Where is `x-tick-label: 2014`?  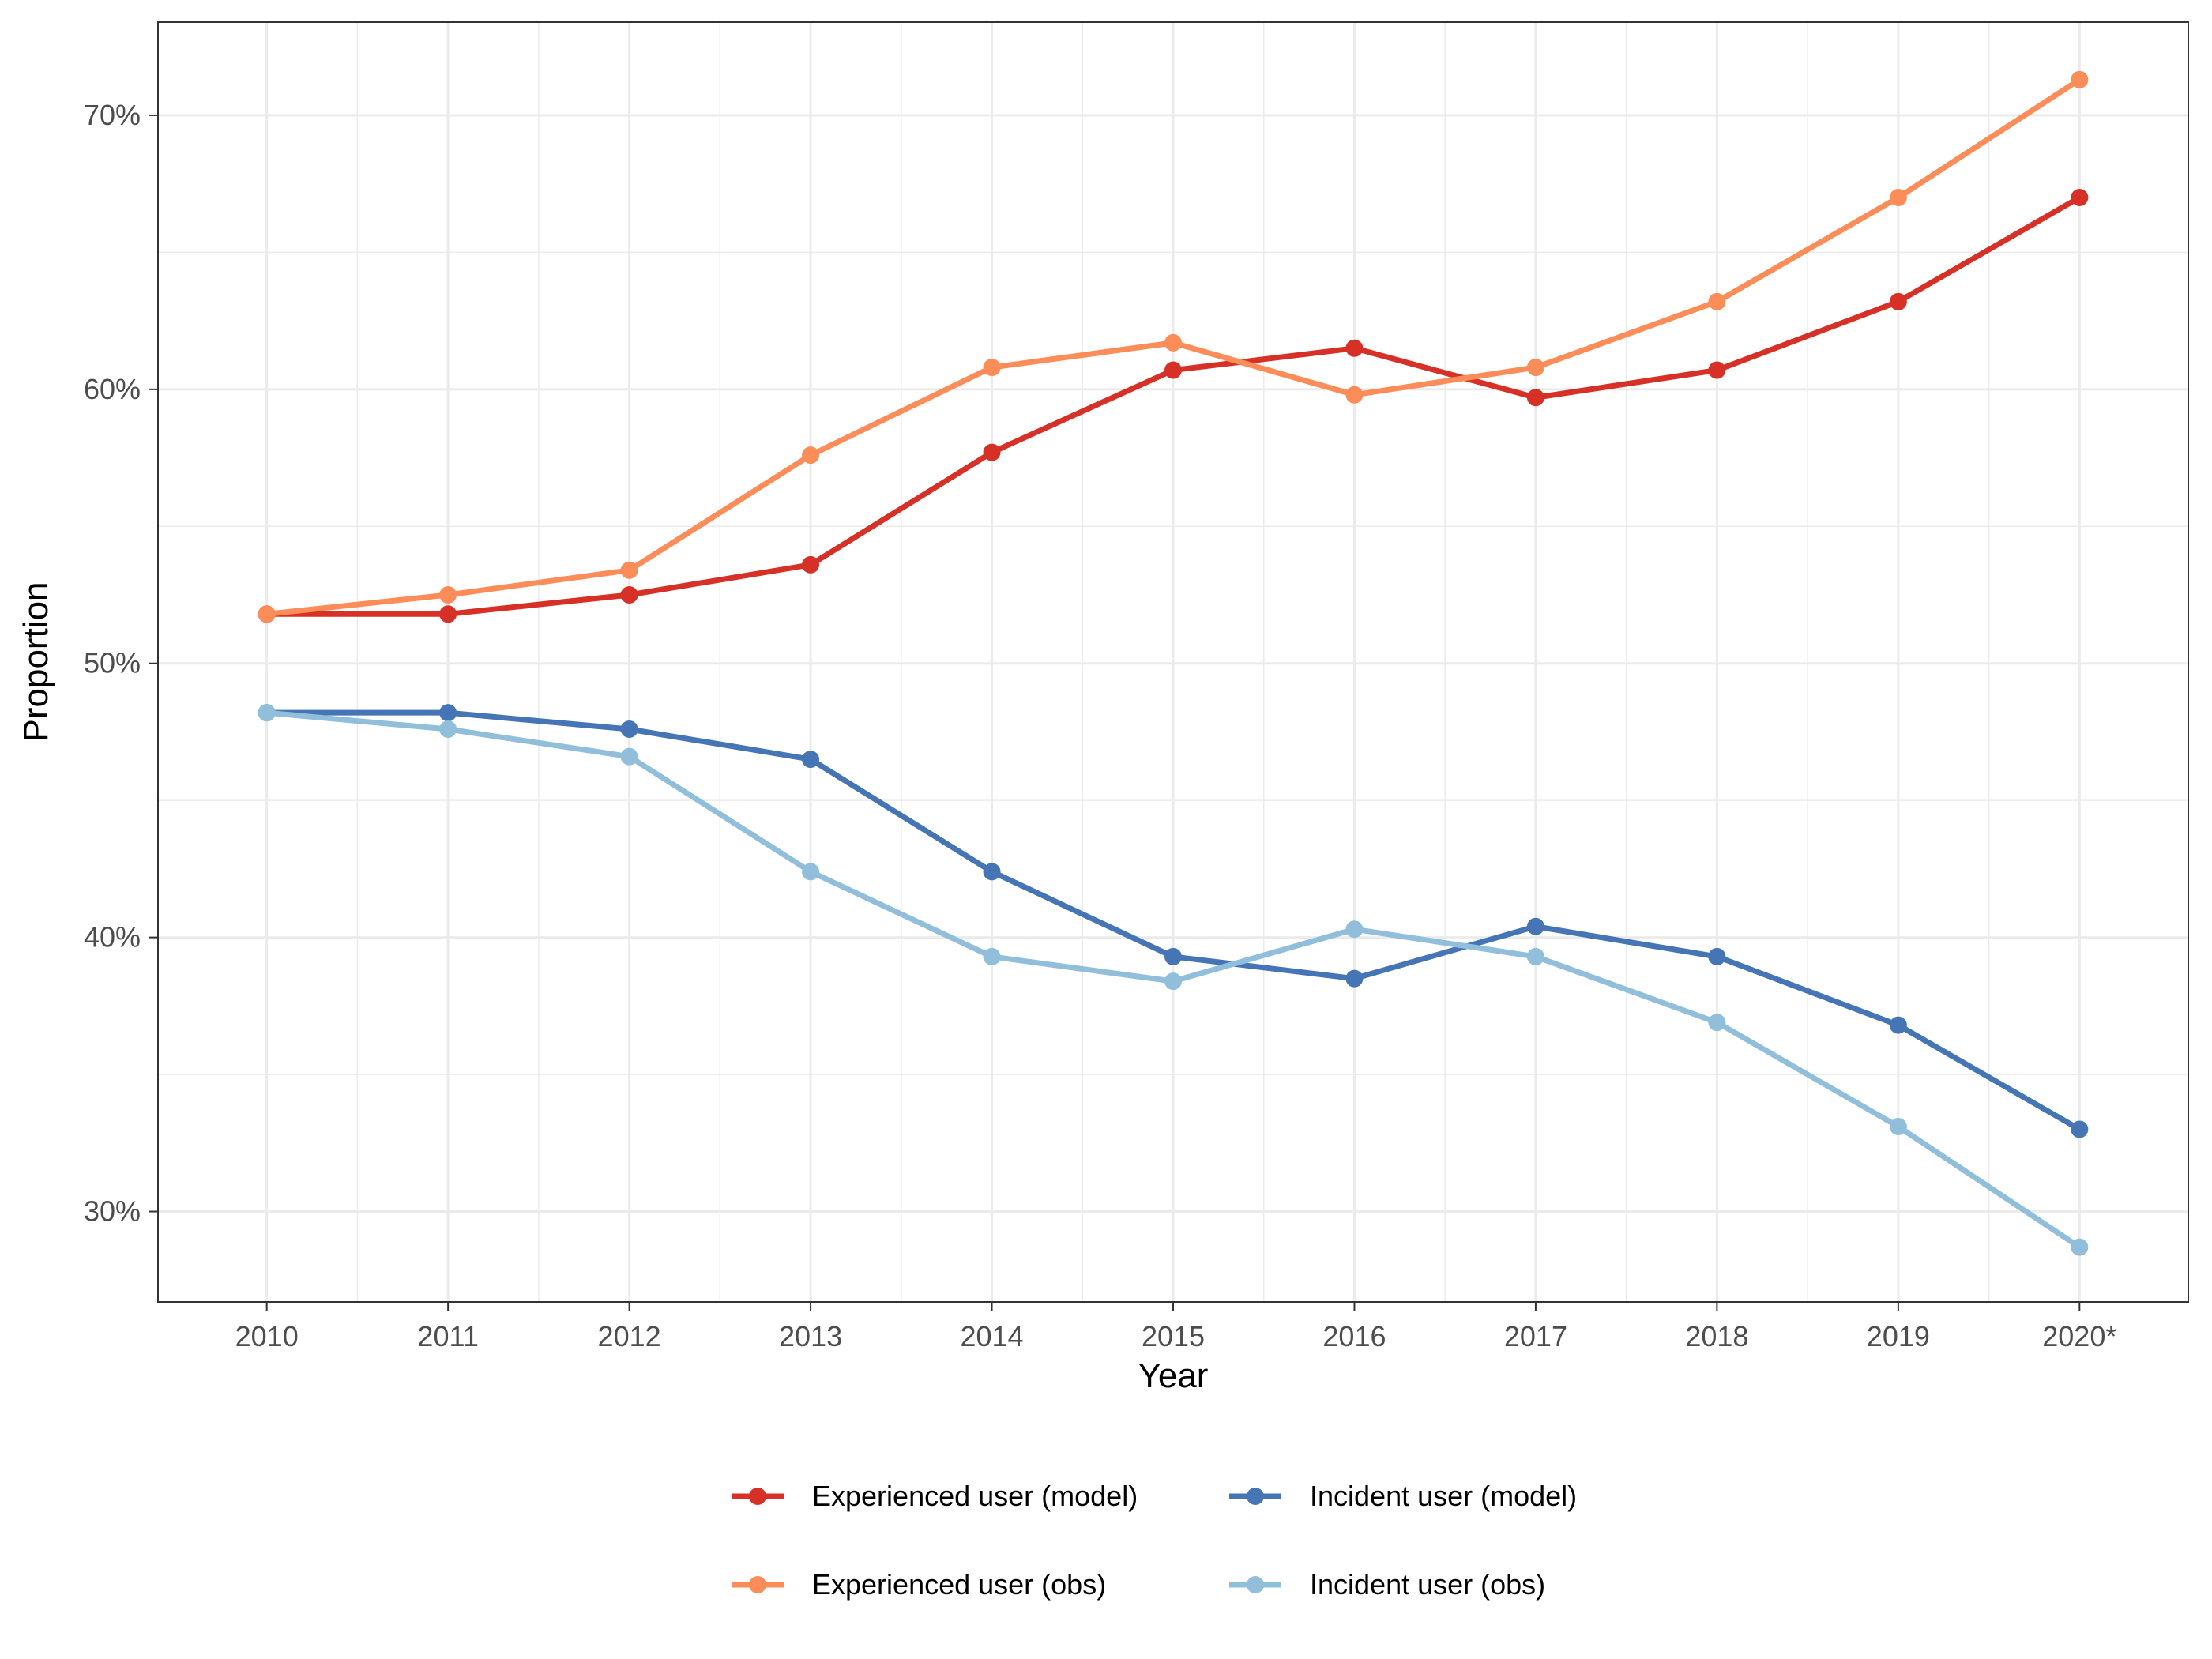 x-tick-label: 2014 is located at coordinates (992, 1336).